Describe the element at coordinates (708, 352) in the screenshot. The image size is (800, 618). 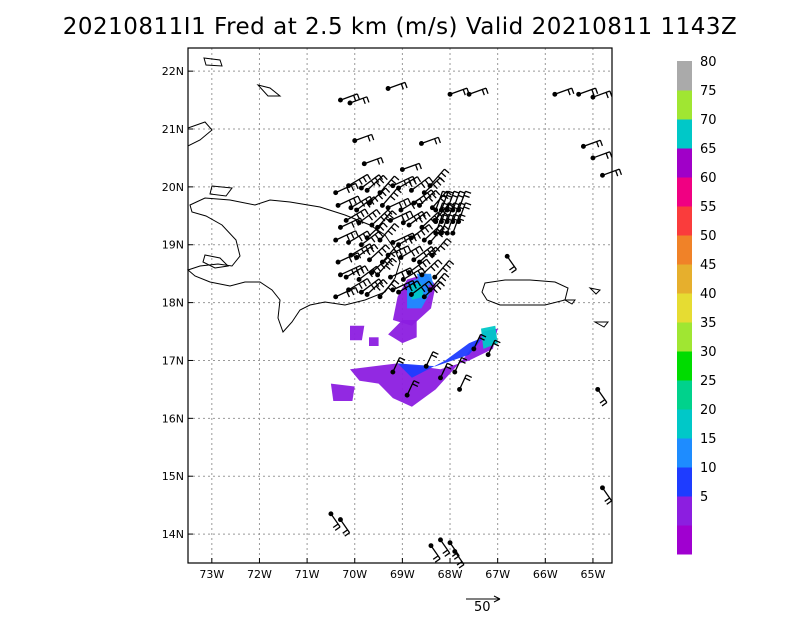
I see `colorbar-label: 30` at that location.